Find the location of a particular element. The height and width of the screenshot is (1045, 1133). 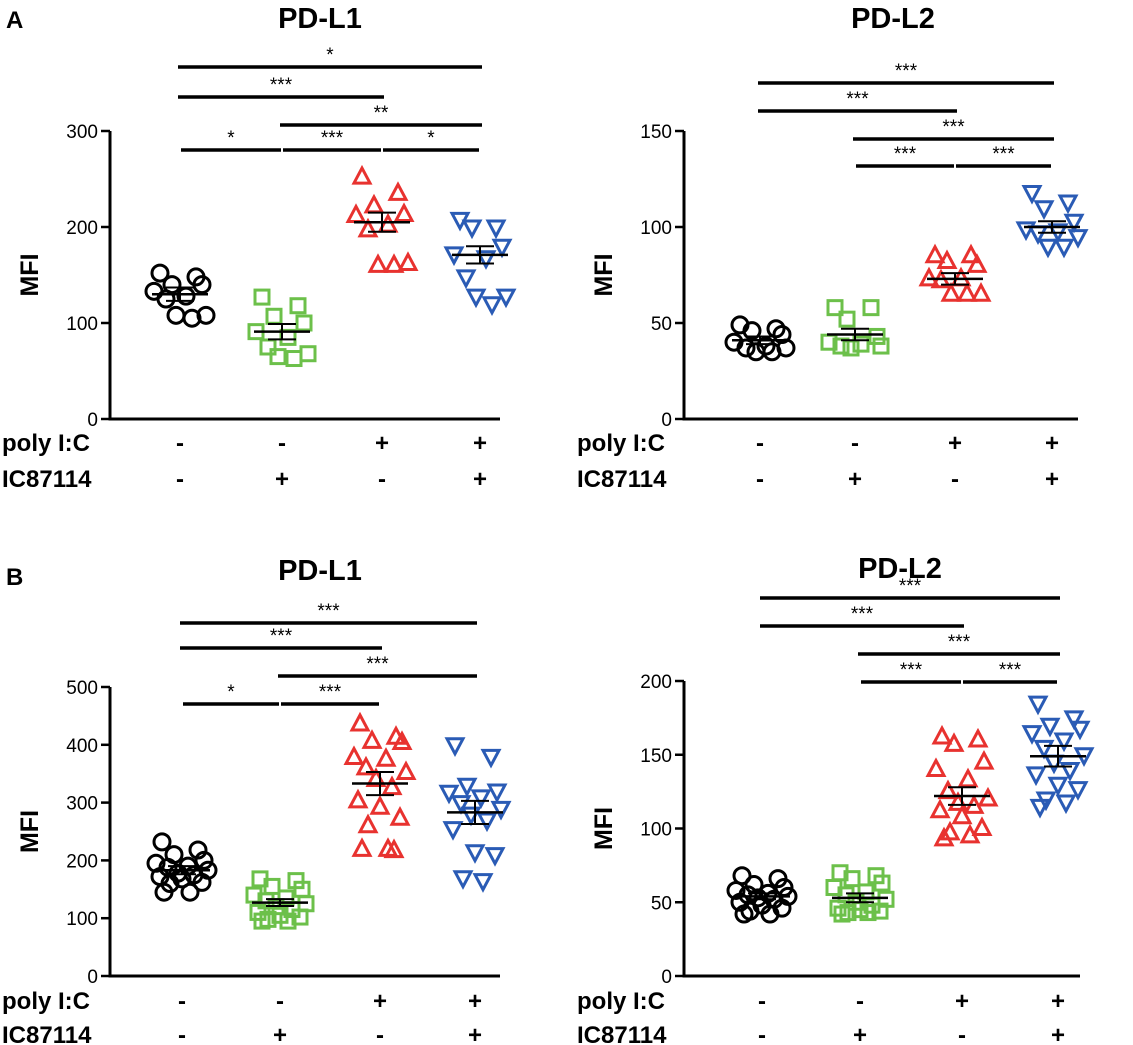

data-point-c0-g0-p9 is located at coordinates (192, 318).